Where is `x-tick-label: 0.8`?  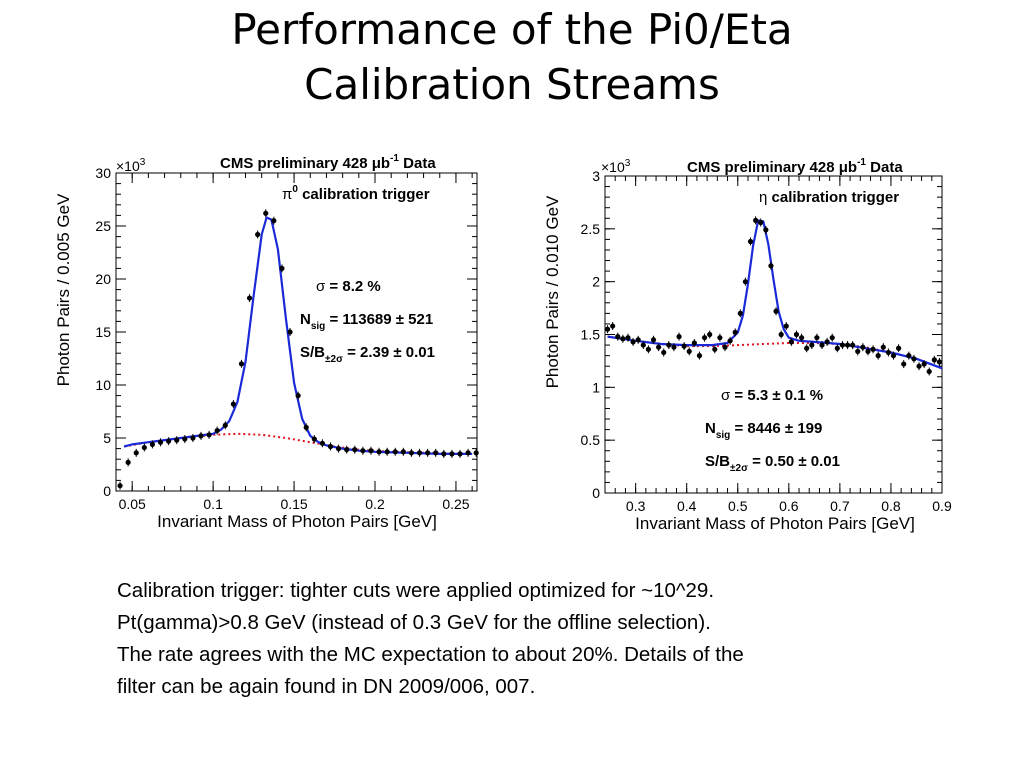
x-tick-label: 0.8 is located at coordinates (891, 506).